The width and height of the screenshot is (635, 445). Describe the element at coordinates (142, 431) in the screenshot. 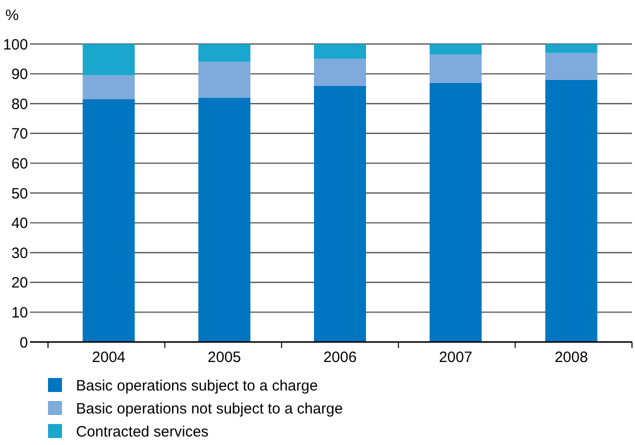

I see `legend-label: Contracted services` at that location.